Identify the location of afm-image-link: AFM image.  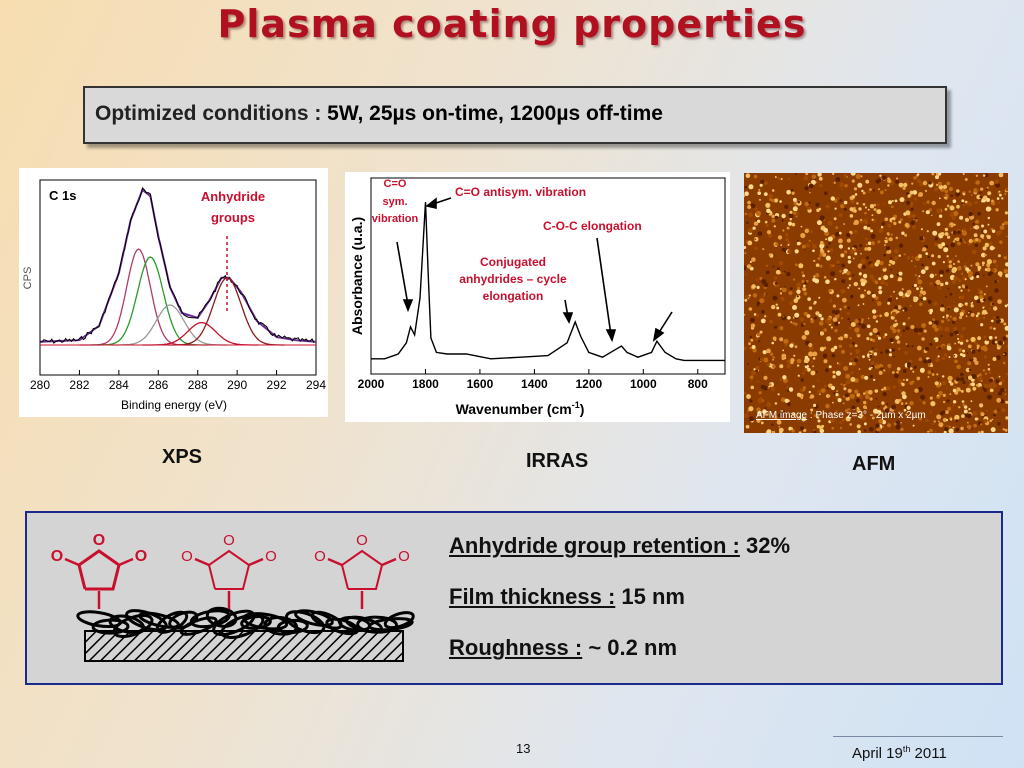
(782, 415).